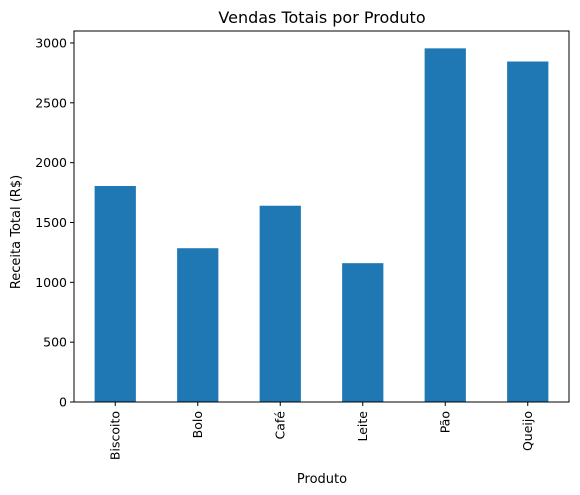 Image resolution: width=580 pixels, height=495 pixels. Describe the element at coordinates (444, 422) in the screenshot. I see `x-tick-label: Pão` at that location.